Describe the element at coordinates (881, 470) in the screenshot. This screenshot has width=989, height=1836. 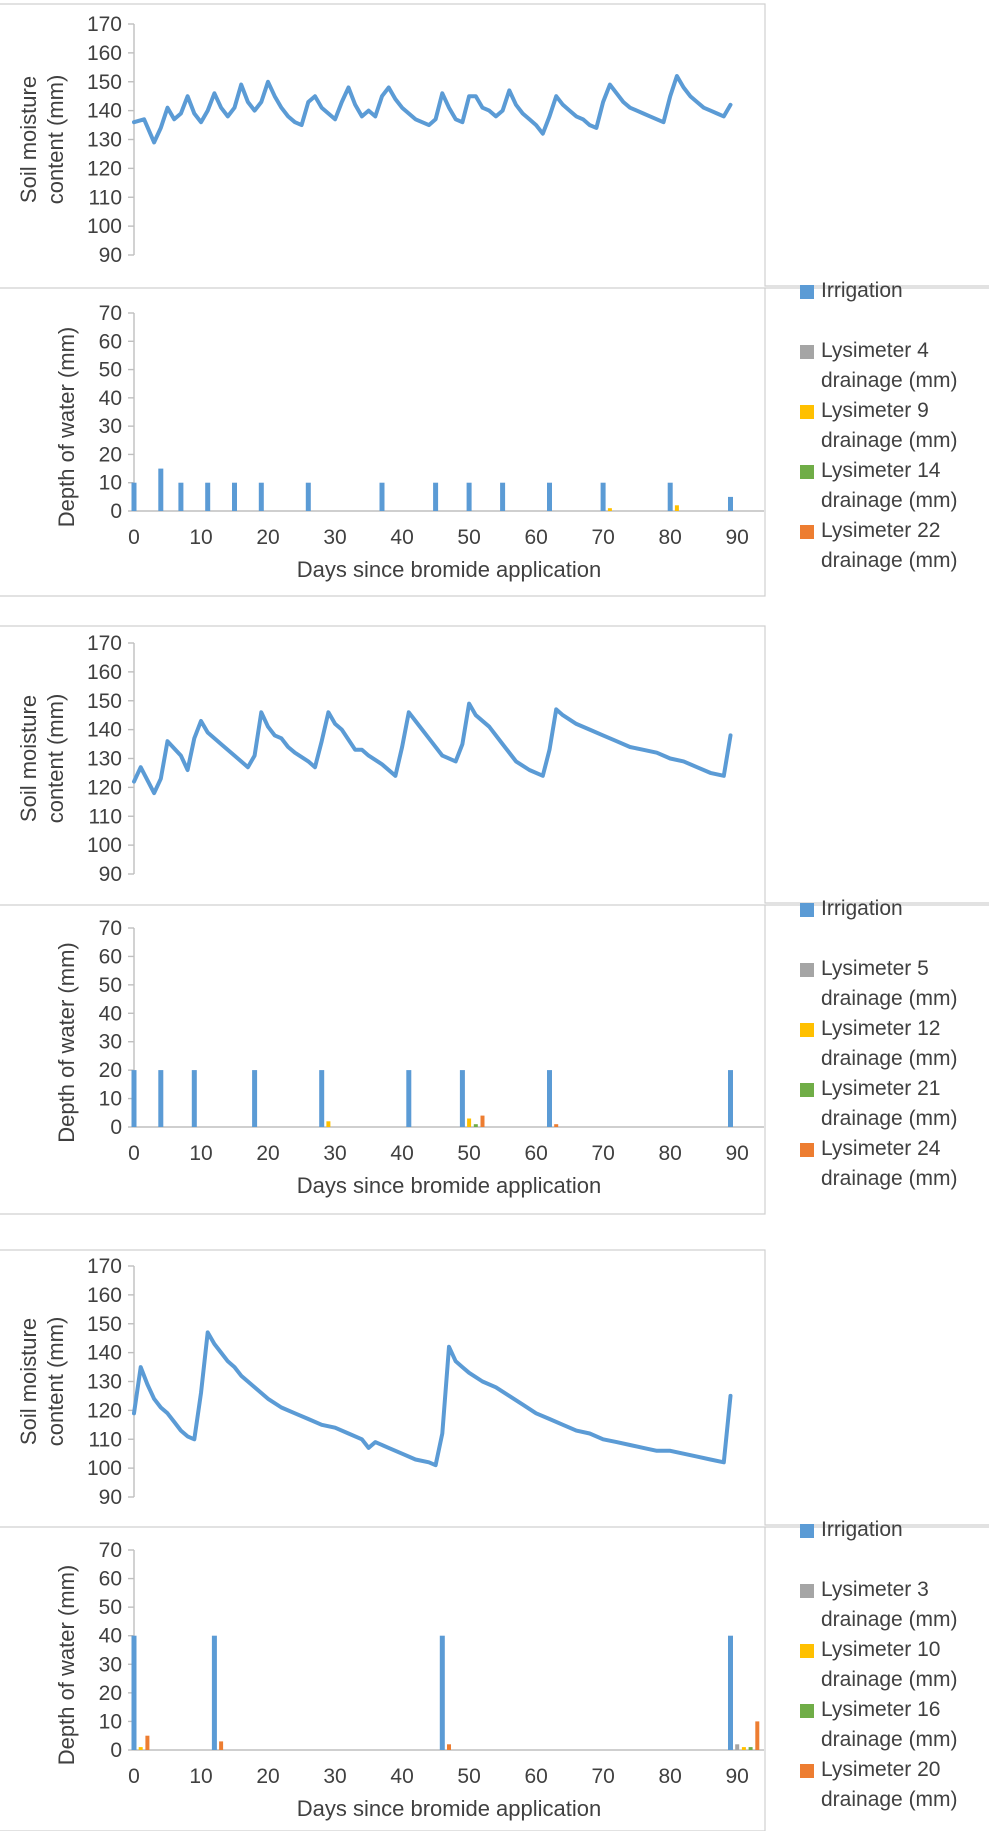
I see `legend-label-line: Lysimeter 14` at that location.